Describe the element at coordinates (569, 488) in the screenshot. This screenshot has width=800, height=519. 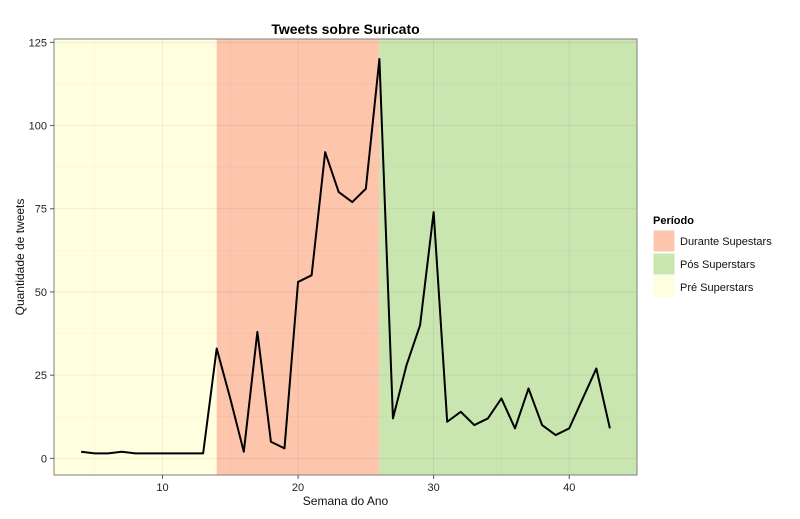
I see `x-tick-label: 40` at that location.